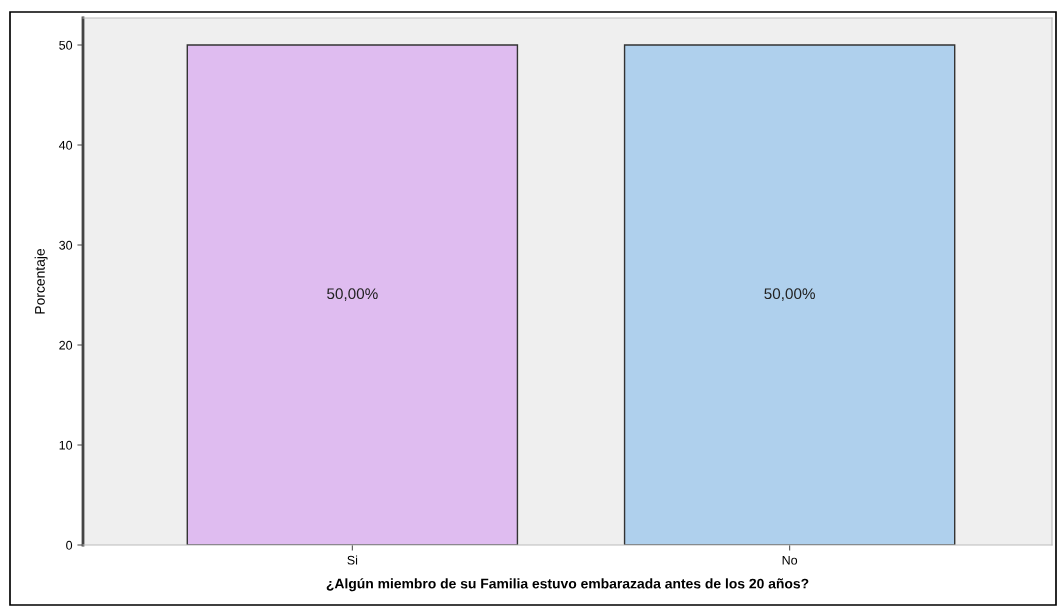  Describe the element at coordinates (790, 560) in the screenshot. I see `x-tick-label: No` at that location.